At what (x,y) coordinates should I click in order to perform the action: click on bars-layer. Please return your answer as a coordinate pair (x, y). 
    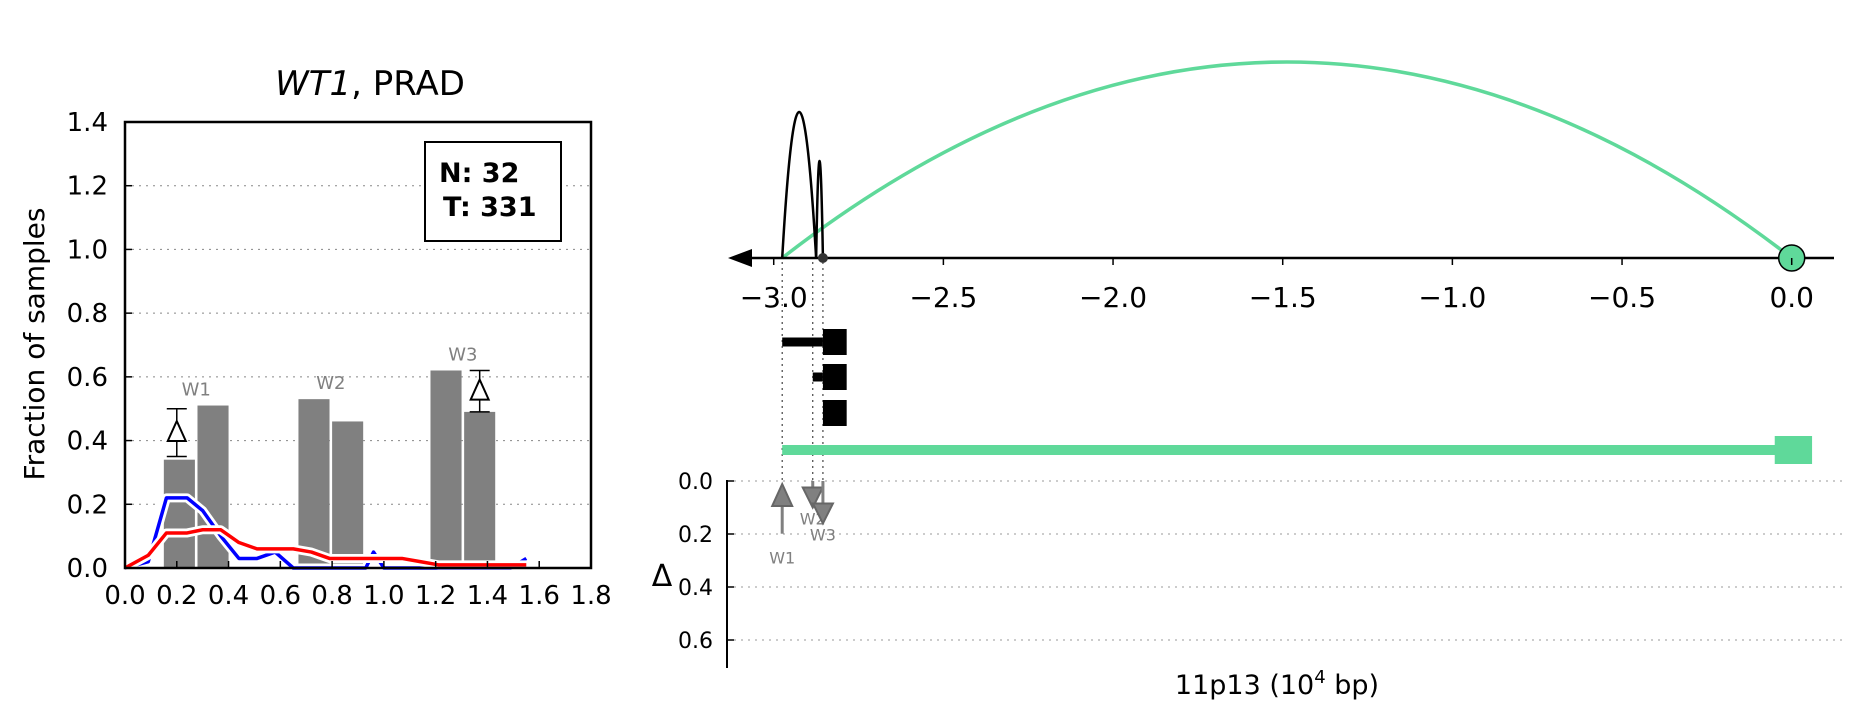
    Looking at the image, I should click on (329, 469).